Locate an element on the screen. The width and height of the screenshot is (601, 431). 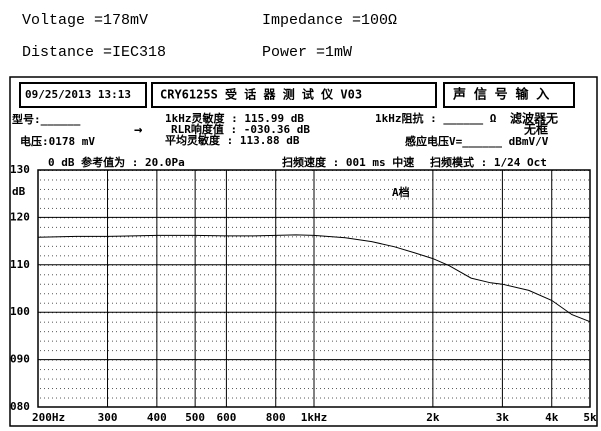
y-axis-label: dB is located at coordinates (19, 191).